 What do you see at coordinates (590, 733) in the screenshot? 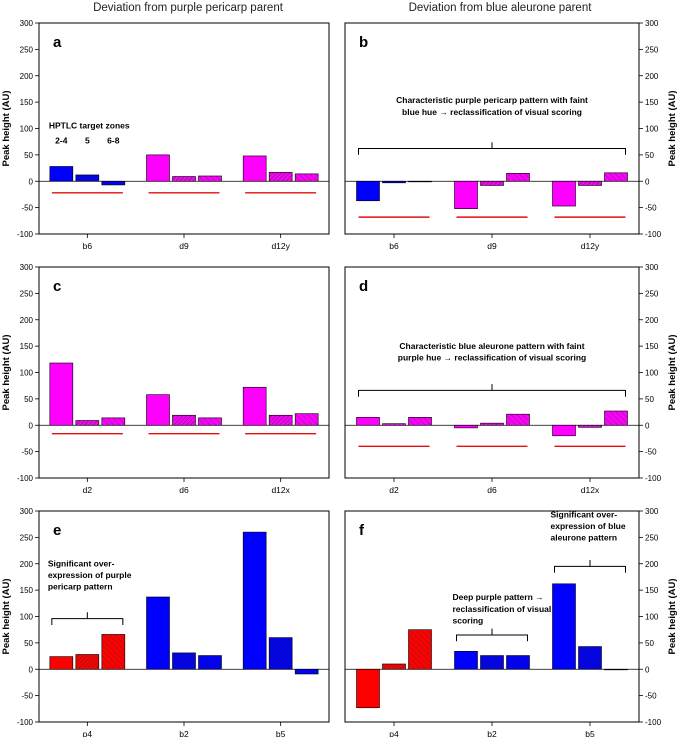
I see `category-label: b5` at bounding box center [590, 733].